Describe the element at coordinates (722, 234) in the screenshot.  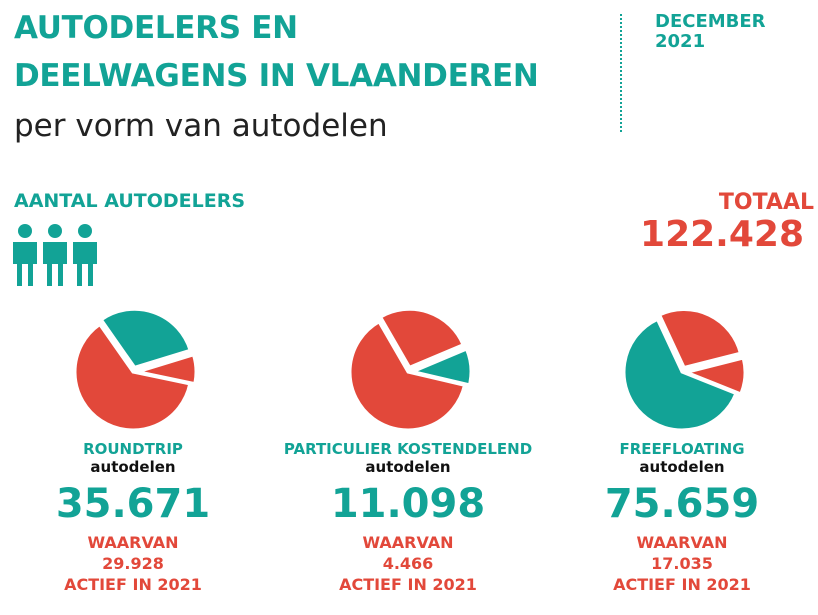
I see `total-value: 122.428` at that location.